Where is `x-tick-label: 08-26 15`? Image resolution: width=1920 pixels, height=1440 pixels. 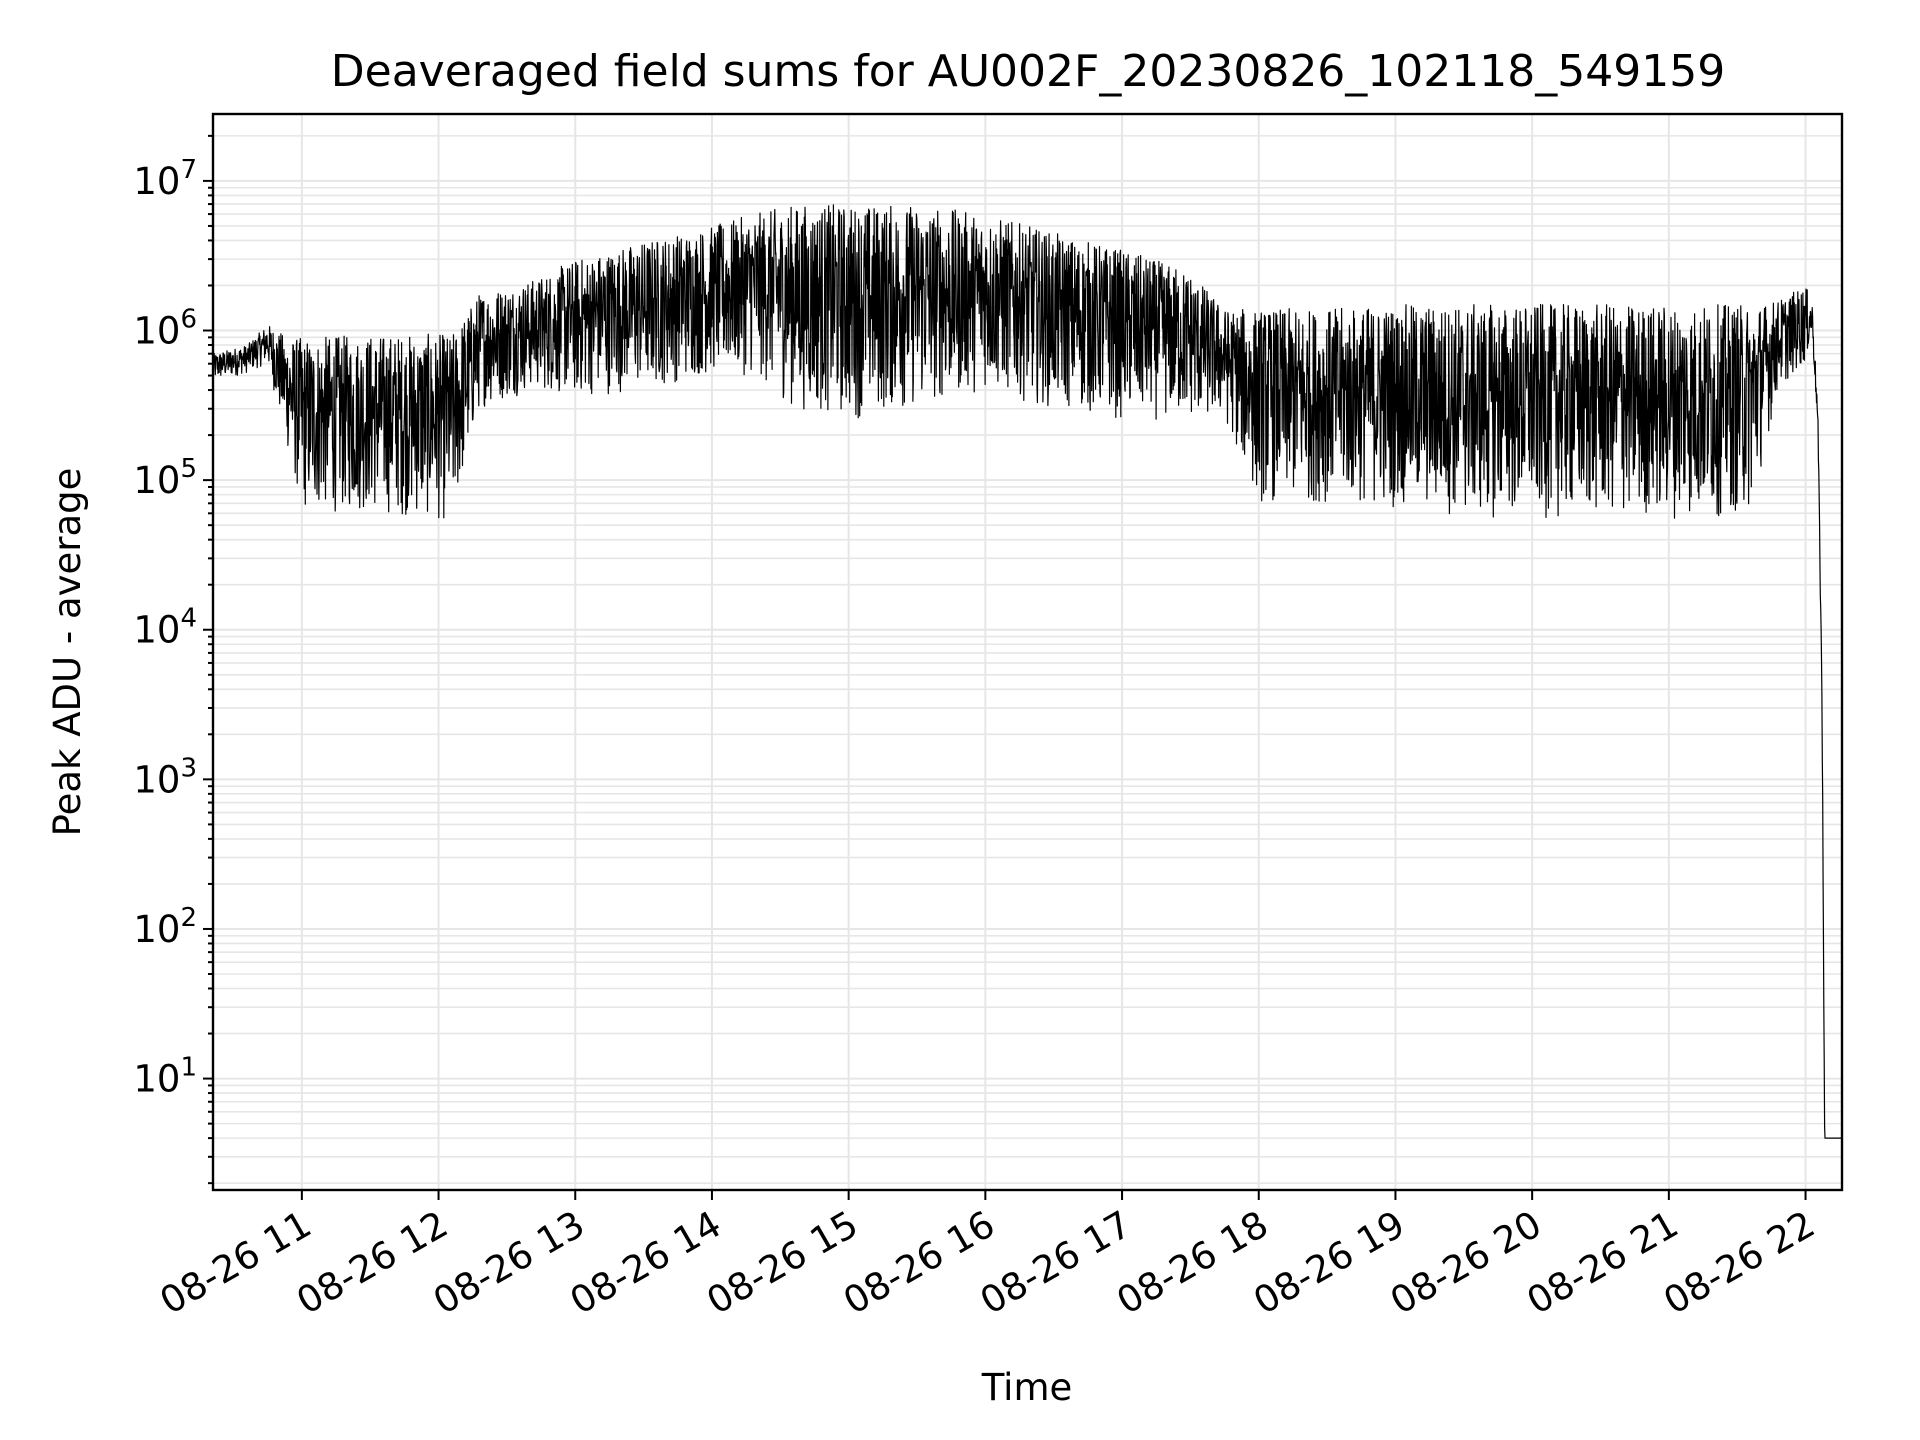
x-tick-label: 08-26 15 is located at coordinates (783, 1263).